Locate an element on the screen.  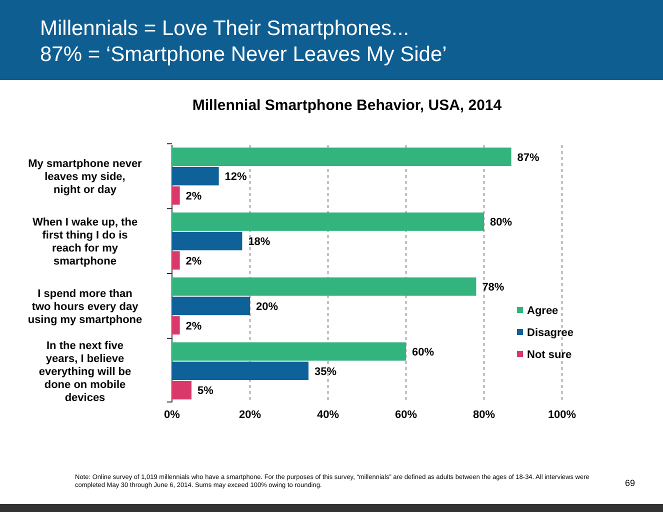
x-tick-label: 100% is located at coordinates (562, 414).